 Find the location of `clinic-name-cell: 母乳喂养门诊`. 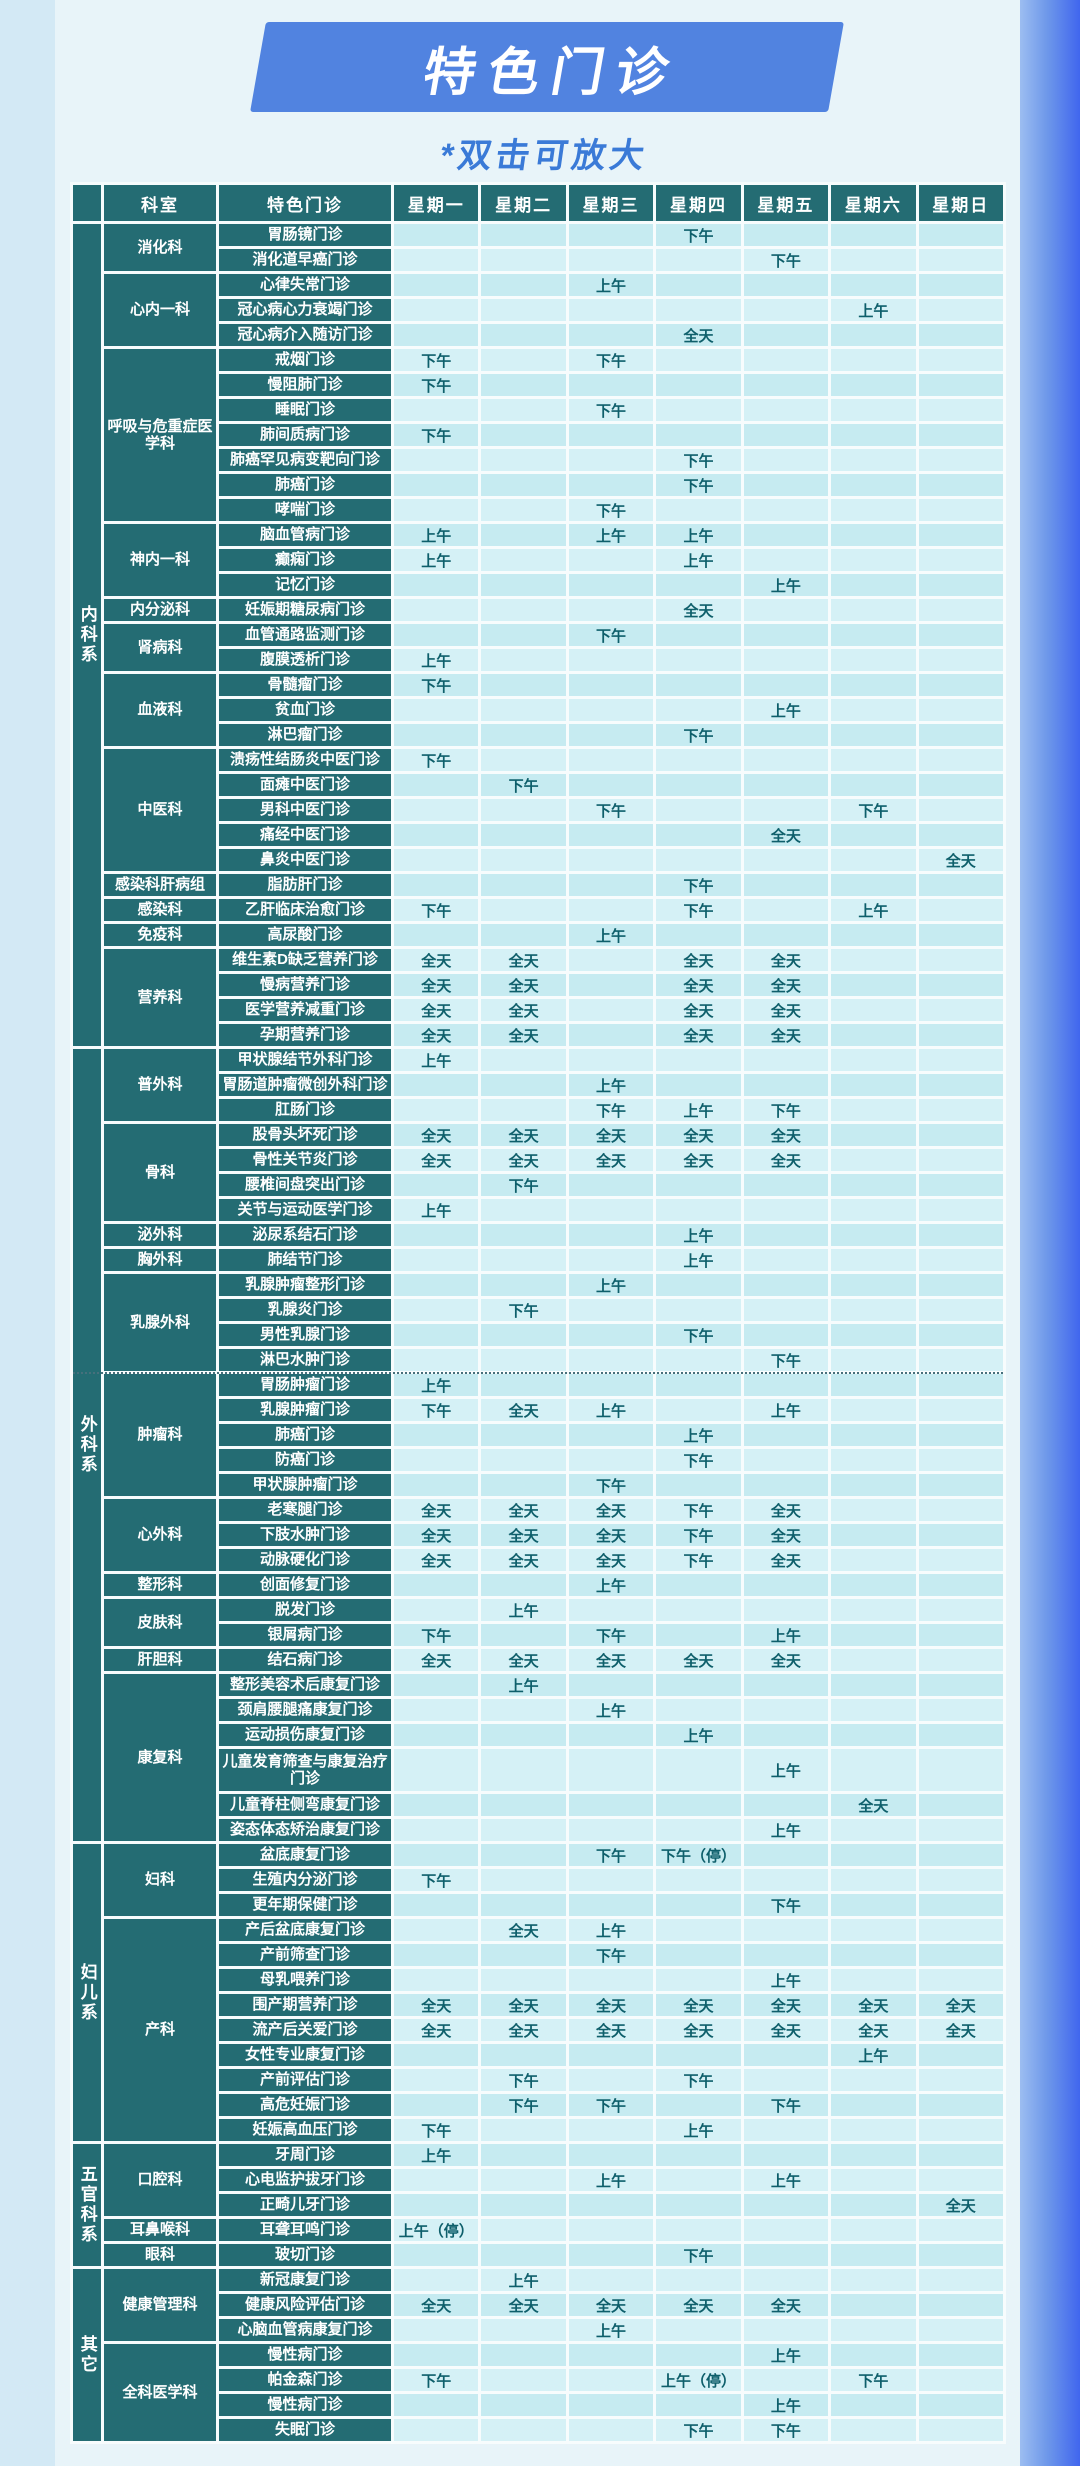

clinic-name-cell: 母乳喂养门诊 is located at coordinates (305, 1980).